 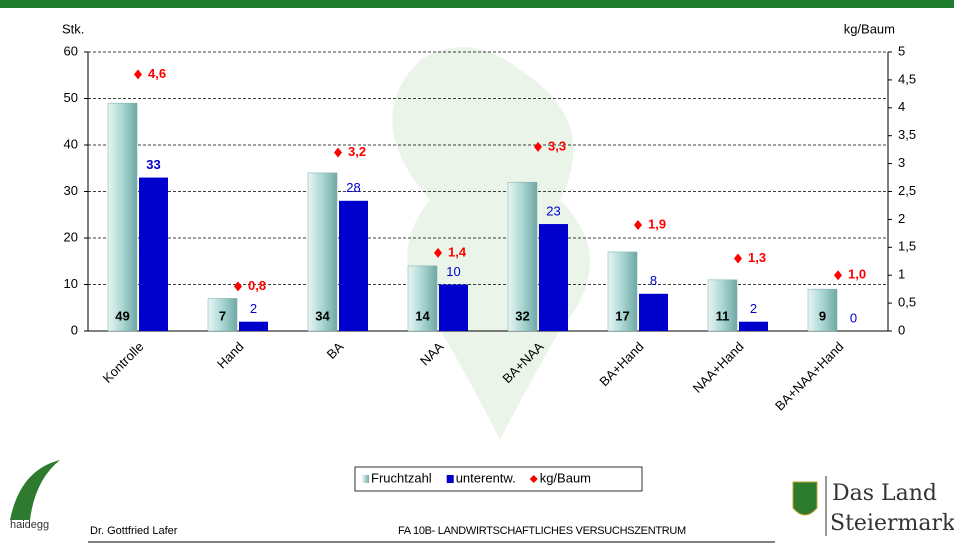 I want to click on logo-text-1: Das Land, so click(x=884, y=493).